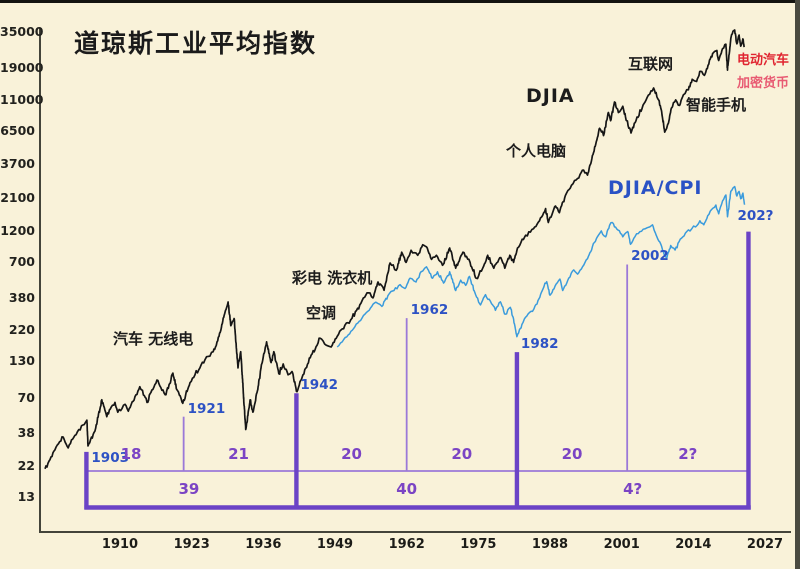  I want to click on y-tick-label: 2100, so click(17, 197).